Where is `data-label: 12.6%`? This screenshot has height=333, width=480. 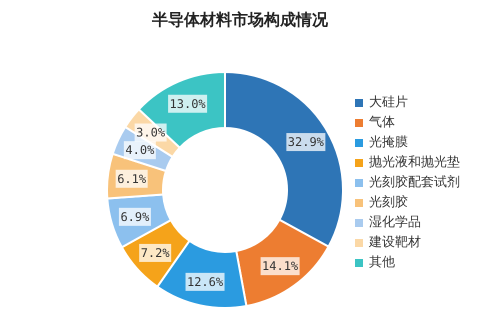 data-label: 12.6% is located at coordinates (205, 281).